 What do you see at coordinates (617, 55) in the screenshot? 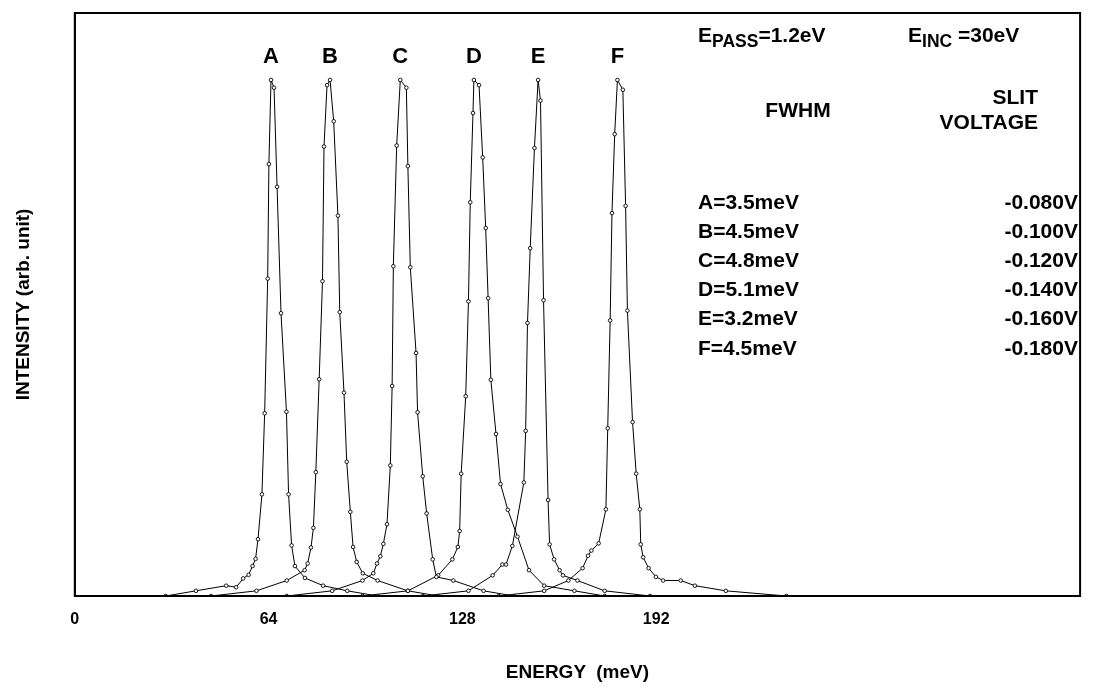
I see `text: F` at bounding box center [617, 55].